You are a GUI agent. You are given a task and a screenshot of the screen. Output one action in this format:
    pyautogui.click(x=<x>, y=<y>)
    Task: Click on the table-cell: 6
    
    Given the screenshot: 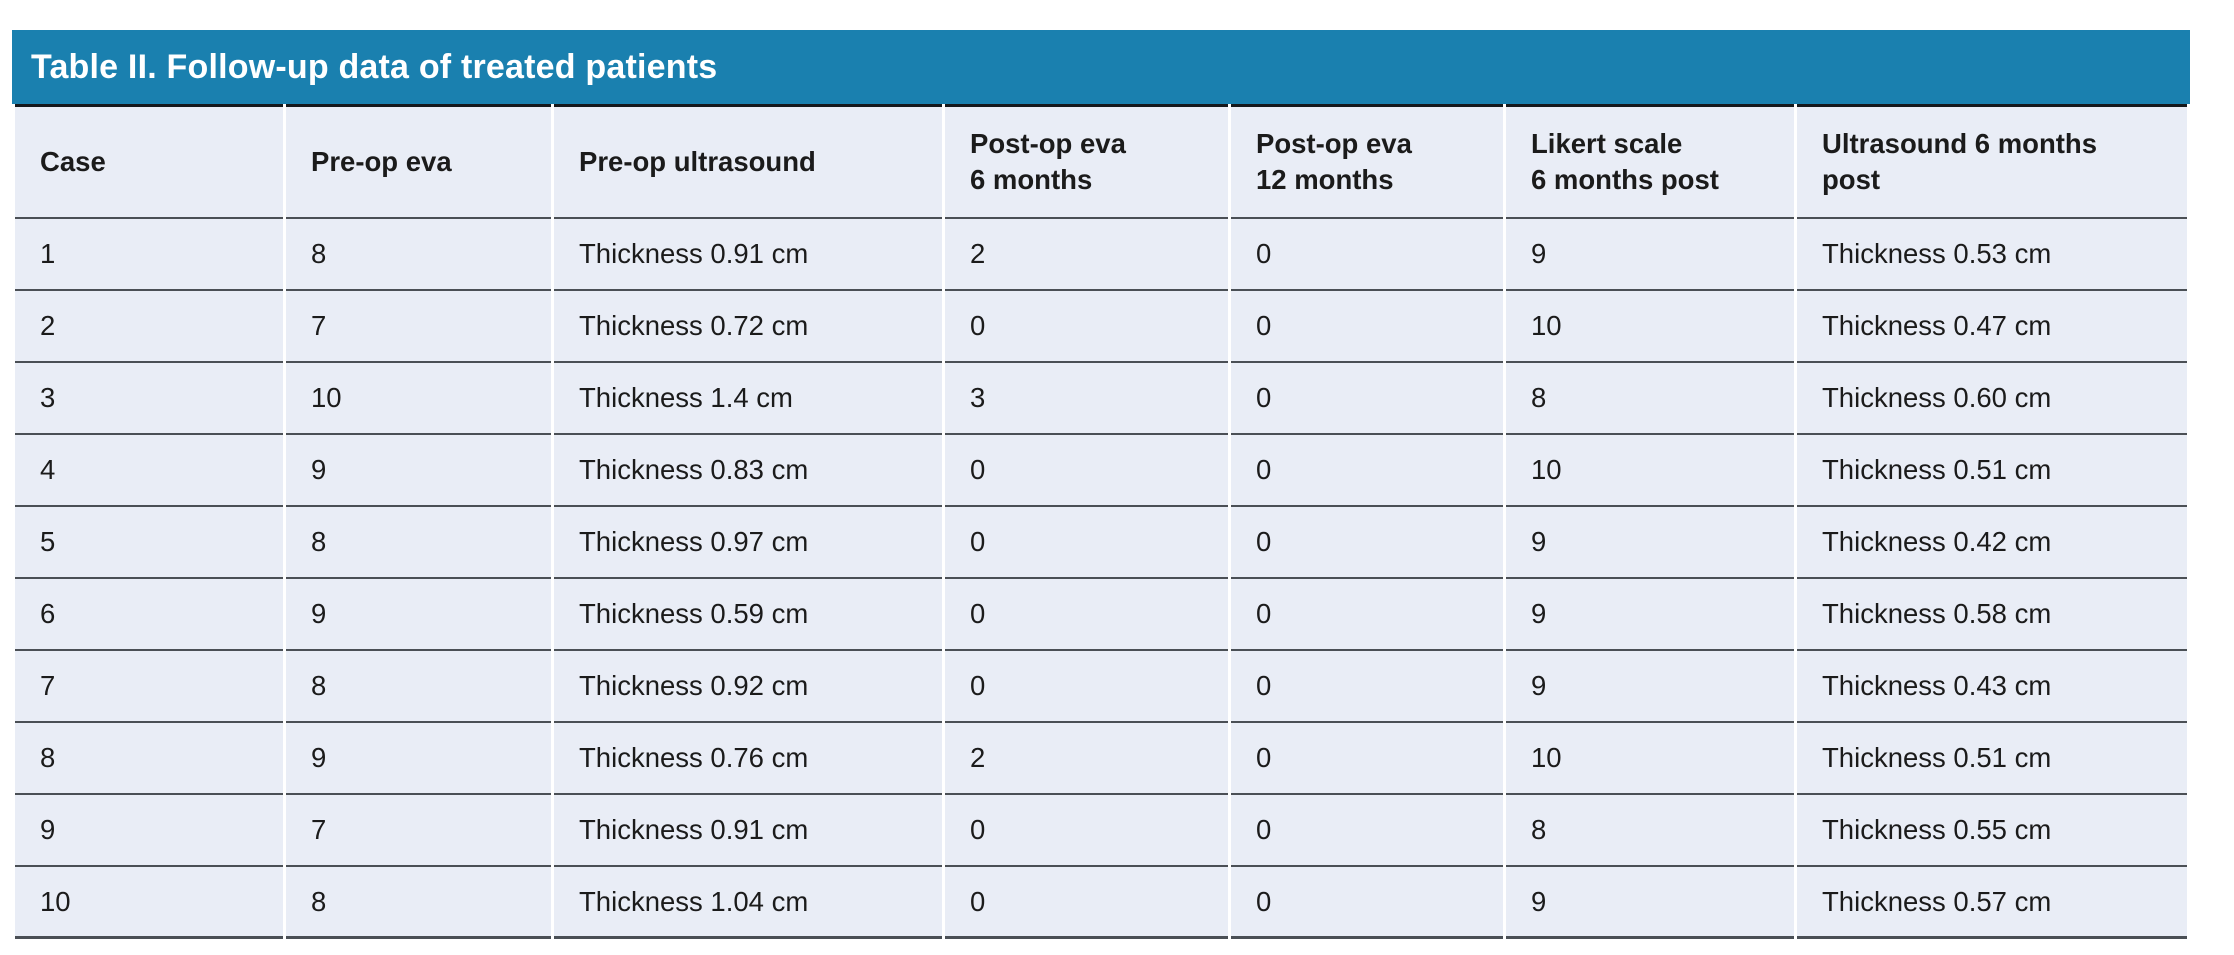 What is the action you would take?
    pyautogui.click(x=149, y=615)
    